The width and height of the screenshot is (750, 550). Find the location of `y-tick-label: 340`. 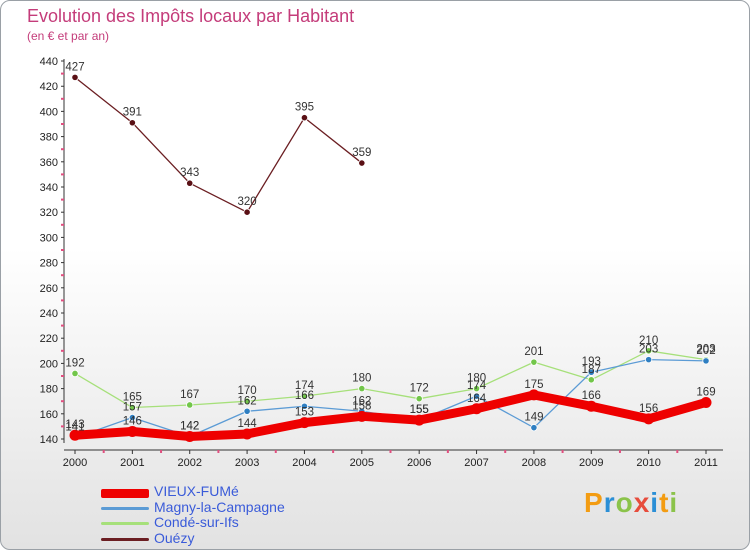

y-tick-label: 340 is located at coordinates (49, 188).